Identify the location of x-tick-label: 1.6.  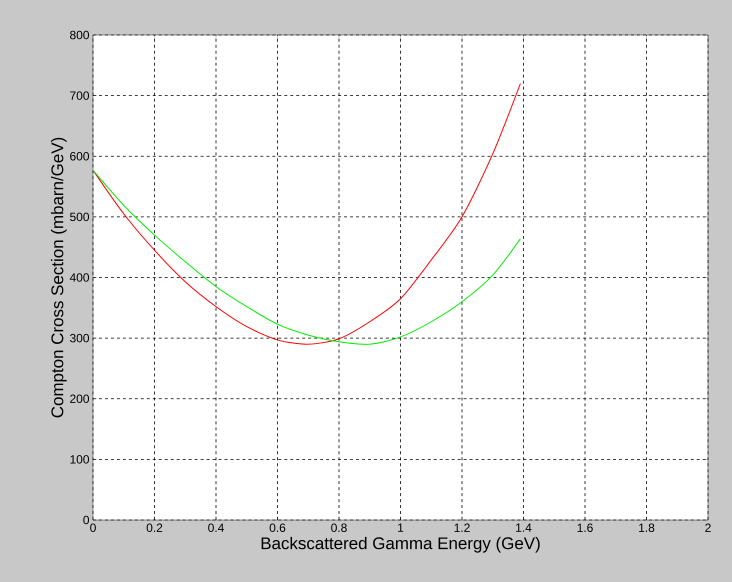
(585, 528).